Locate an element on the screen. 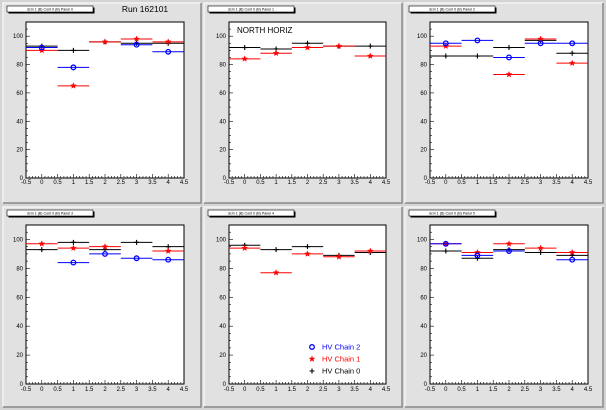  x-tick-label: 0 is located at coordinates (42, 183).